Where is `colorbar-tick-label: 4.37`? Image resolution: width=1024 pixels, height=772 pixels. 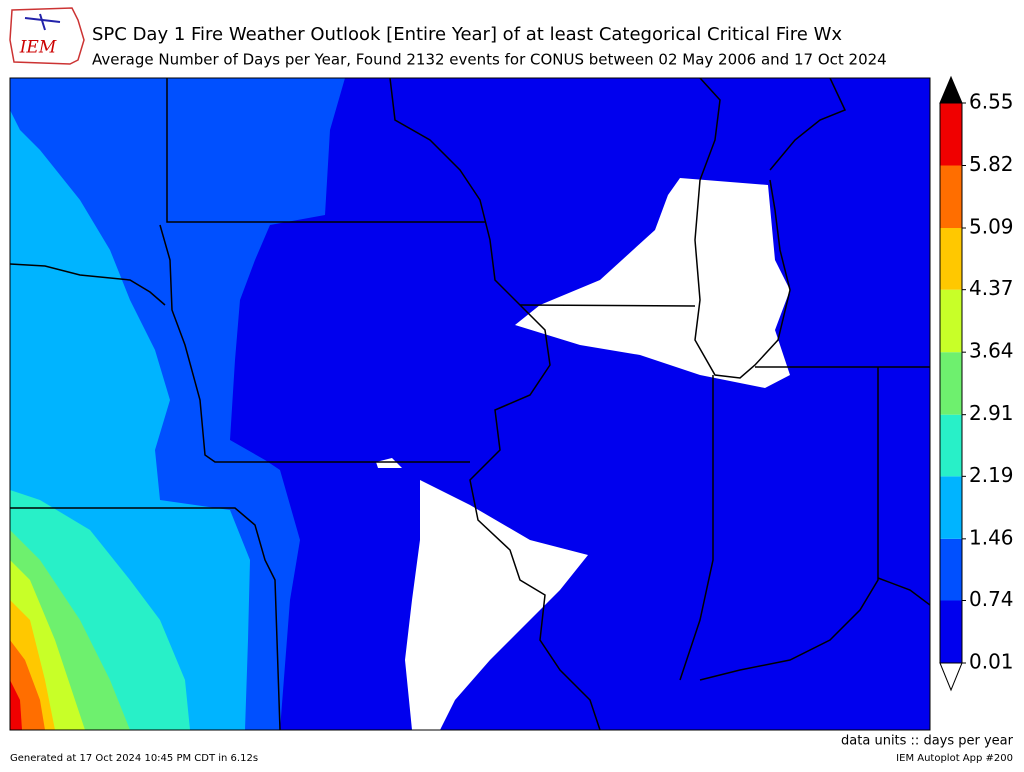
colorbar-tick-label: 4.37 is located at coordinates (991, 288).